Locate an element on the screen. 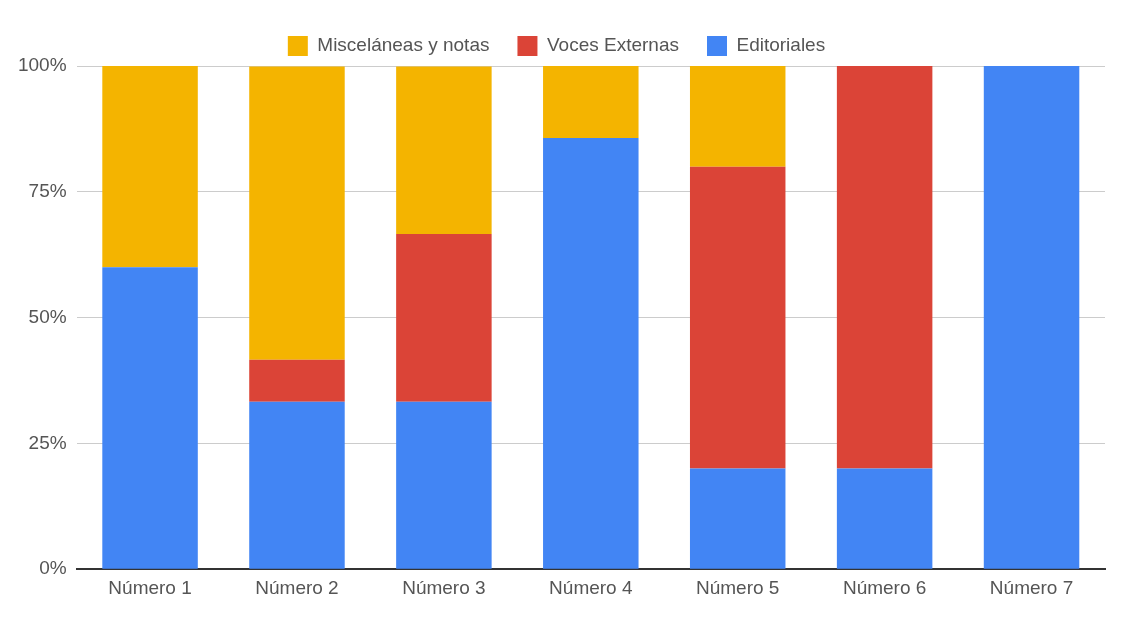 This screenshot has height=617, width=1133. x-tick-label: Número 2 is located at coordinates (297, 587).